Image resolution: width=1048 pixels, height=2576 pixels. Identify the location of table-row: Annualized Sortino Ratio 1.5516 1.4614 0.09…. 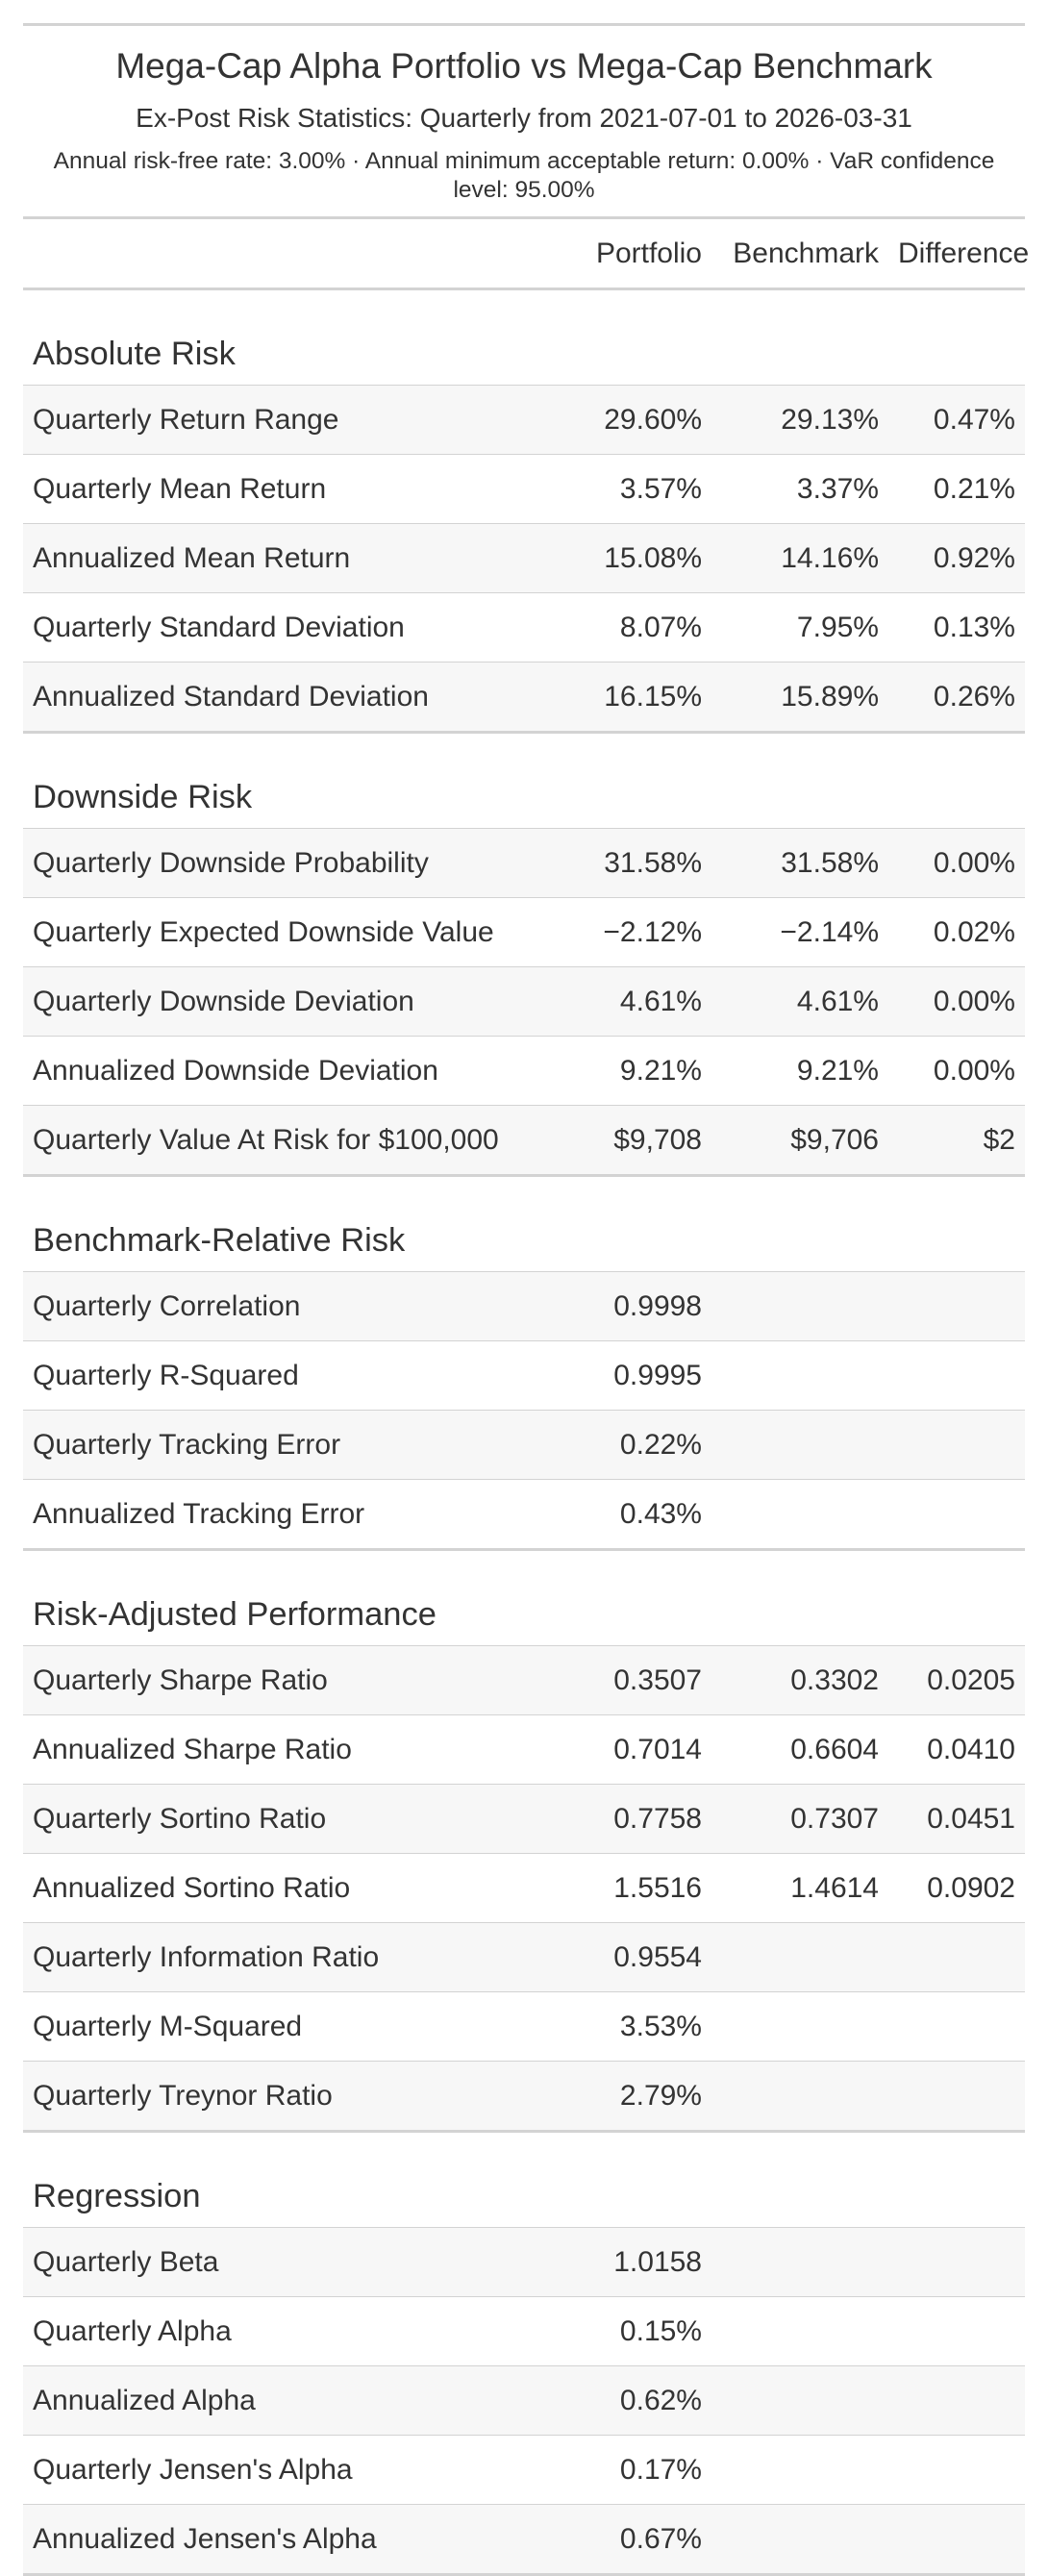
(524, 1888).